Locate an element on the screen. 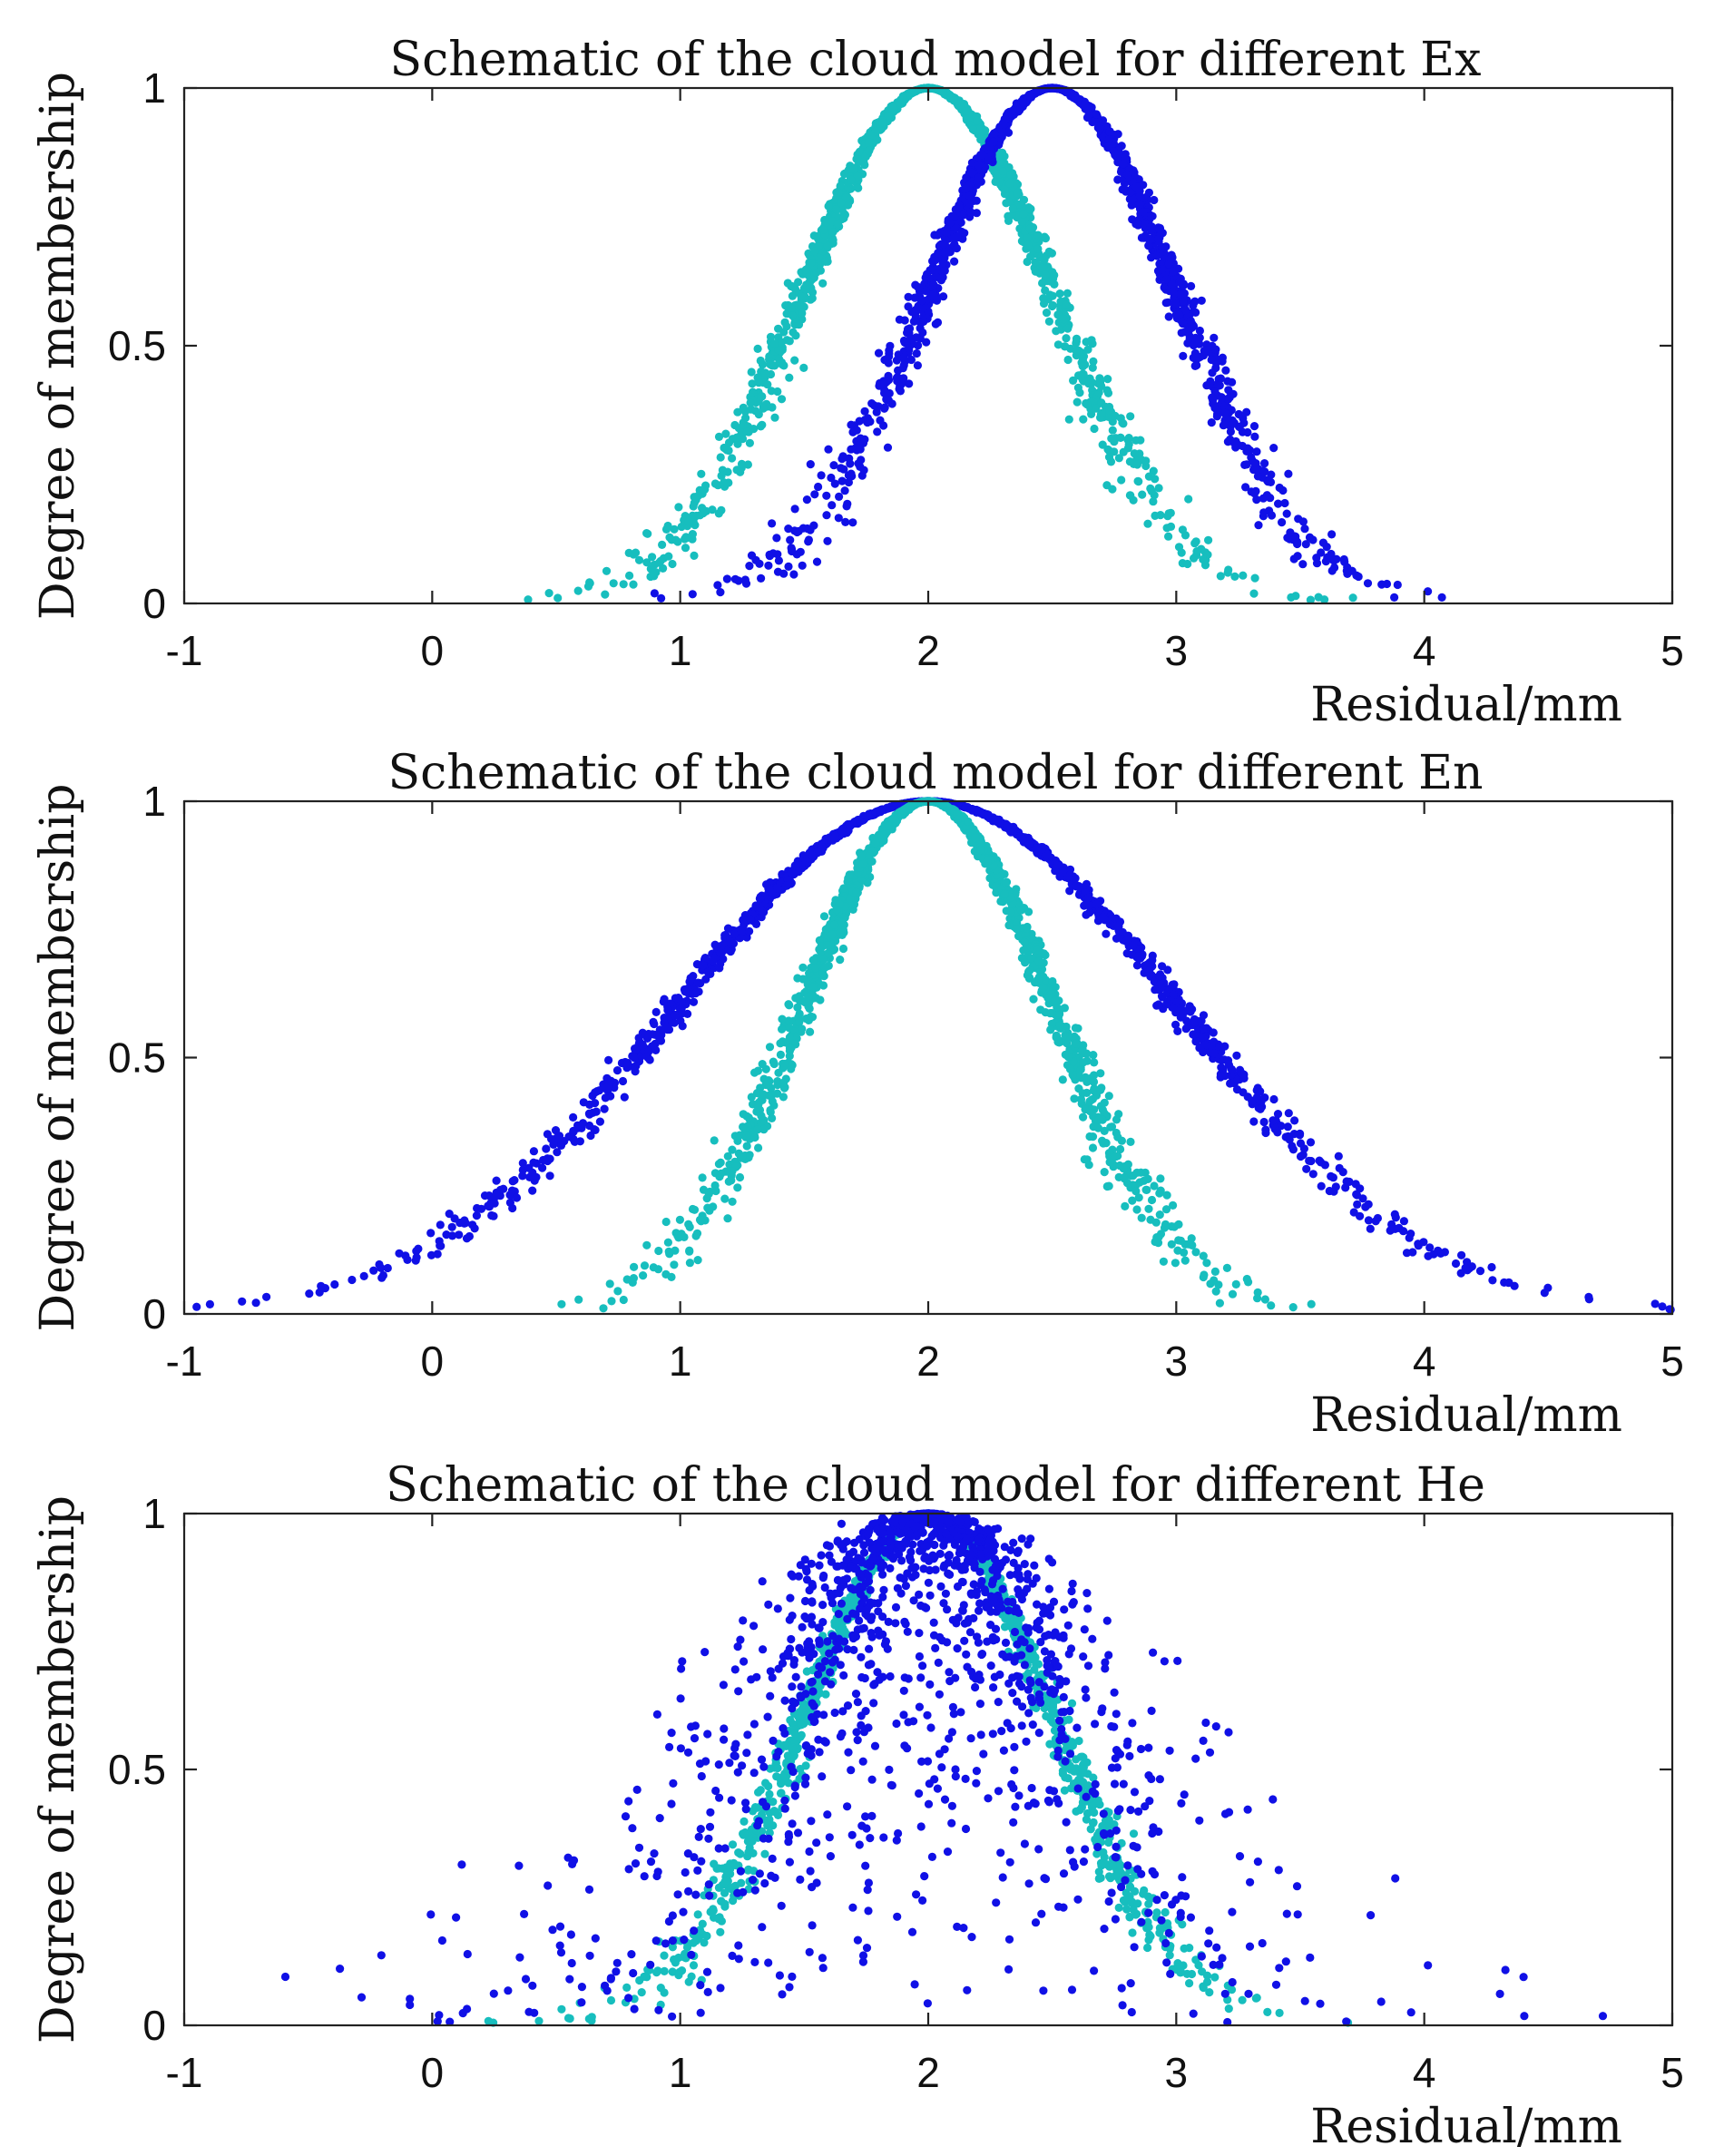  x-tick-label: 5 is located at coordinates (1672, 650).